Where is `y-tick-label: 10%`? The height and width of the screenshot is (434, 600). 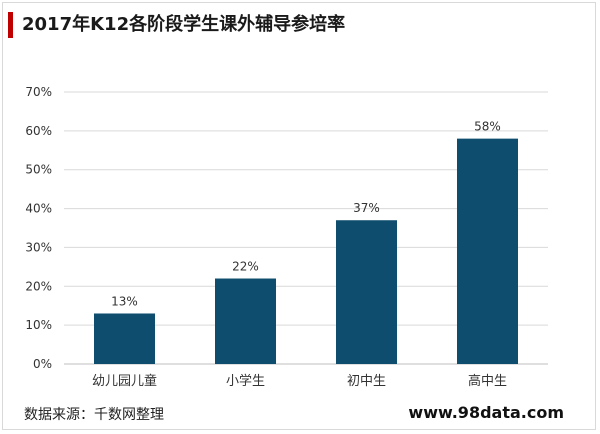
y-tick-label: 10% is located at coordinates (38, 325).